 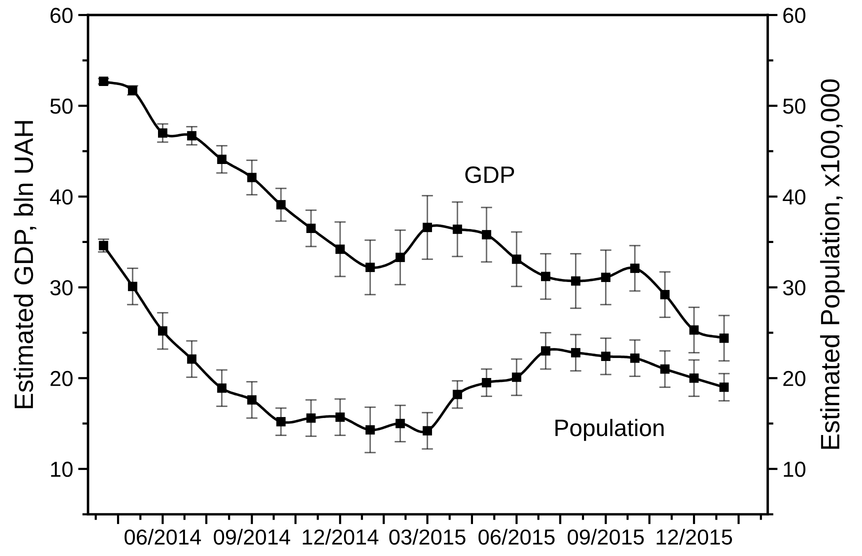 I want to click on x-tick-label: 06/2014, so click(x=162, y=536).